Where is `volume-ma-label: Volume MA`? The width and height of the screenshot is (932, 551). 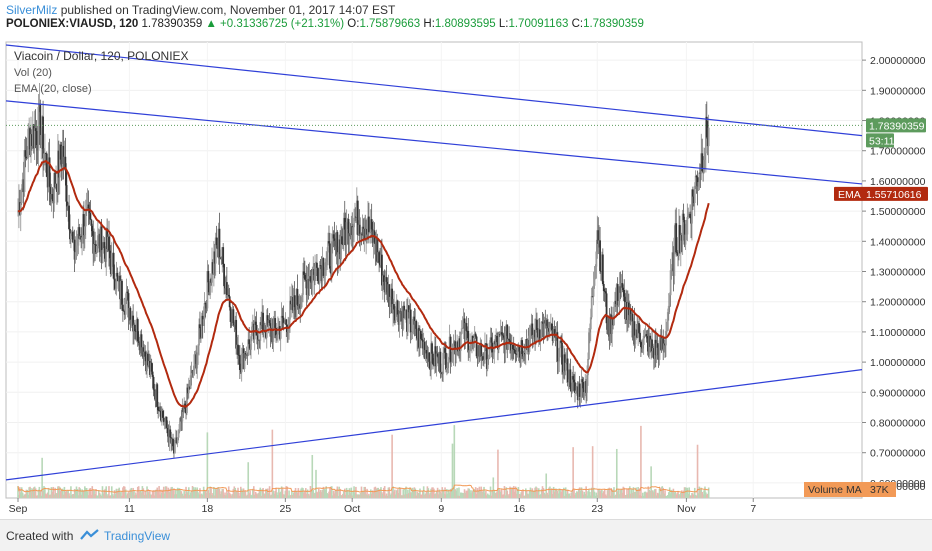 volume-ma-label: Volume MA is located at coordinates (835, 490).